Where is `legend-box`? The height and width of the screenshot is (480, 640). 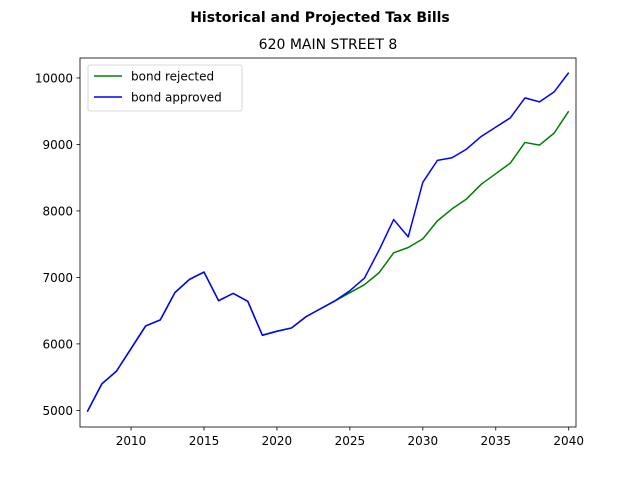
legend-box is located at coordinates (165, 88).